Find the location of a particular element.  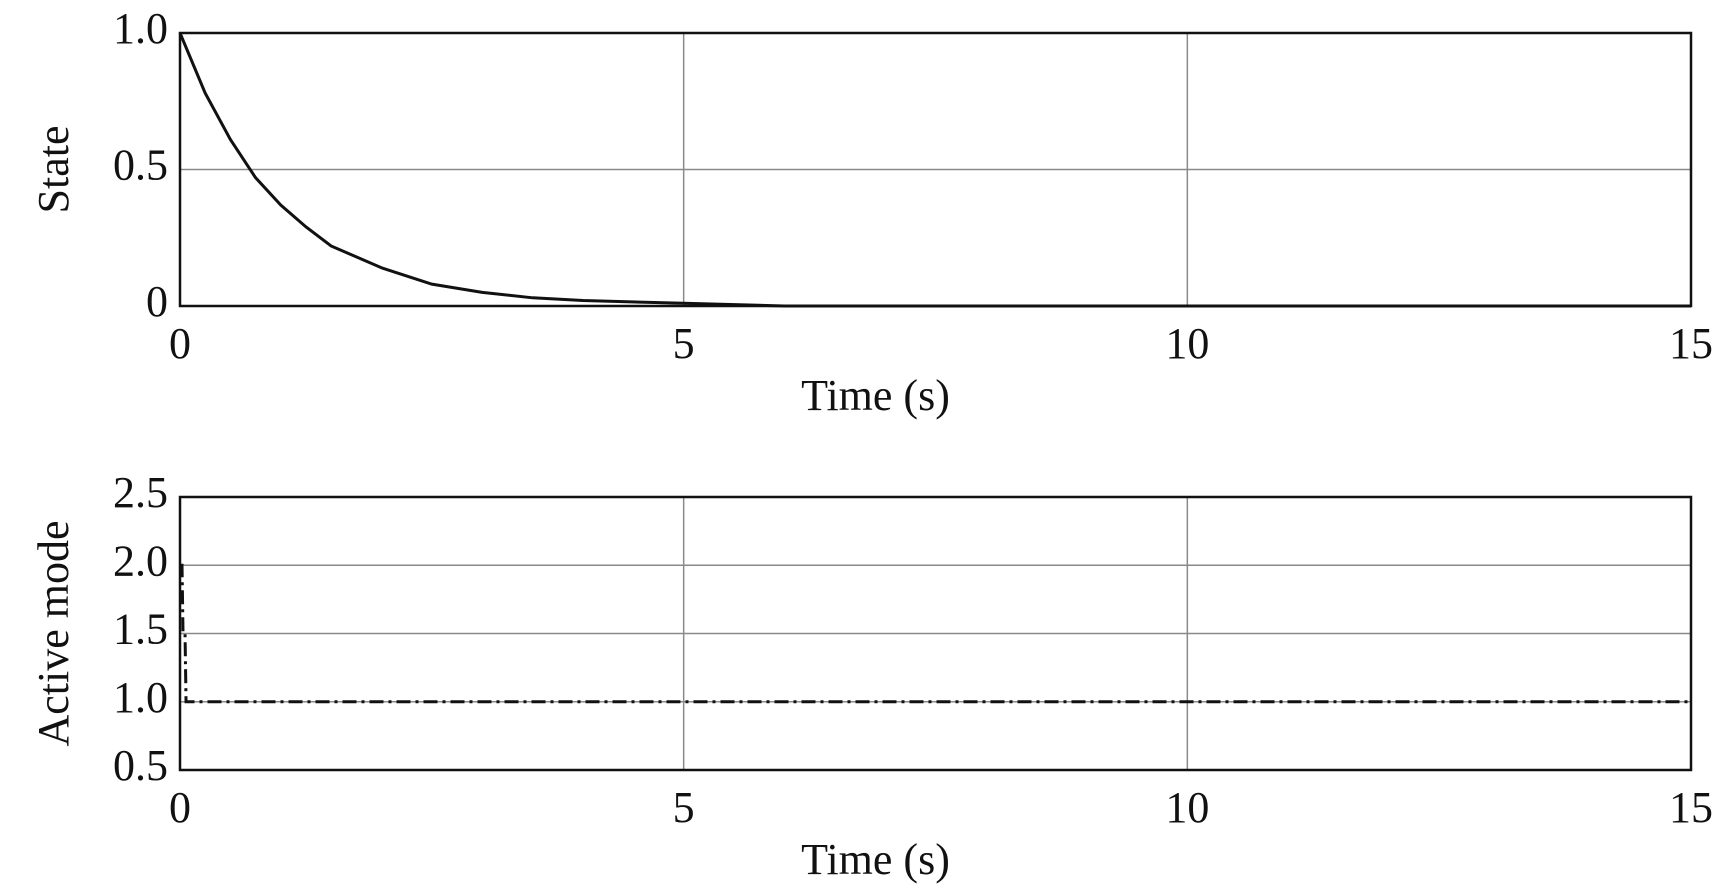

y-axis-label: Active mode is located at coordinates (53, 633).